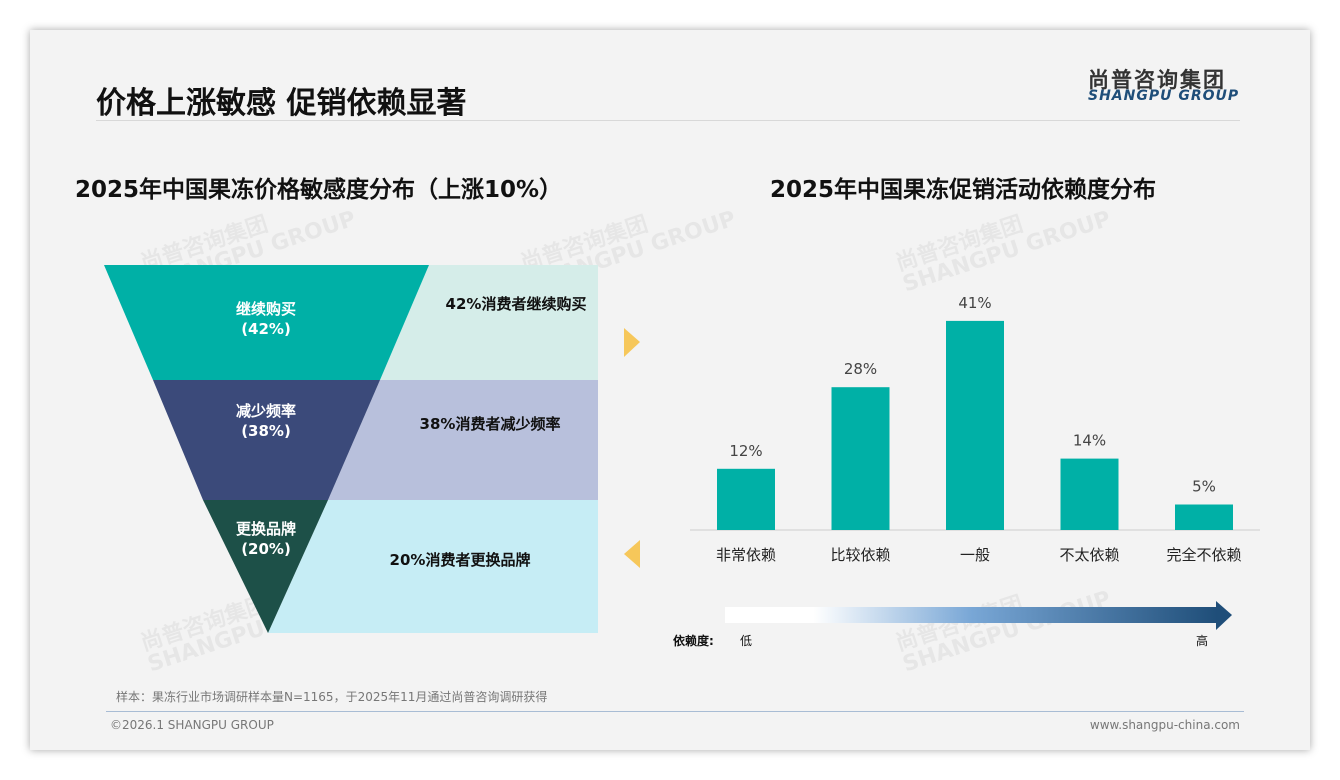 The image size is (1340, 780). I want to click on funnel-stage-1-name: 继续购买, so click(266, 309).